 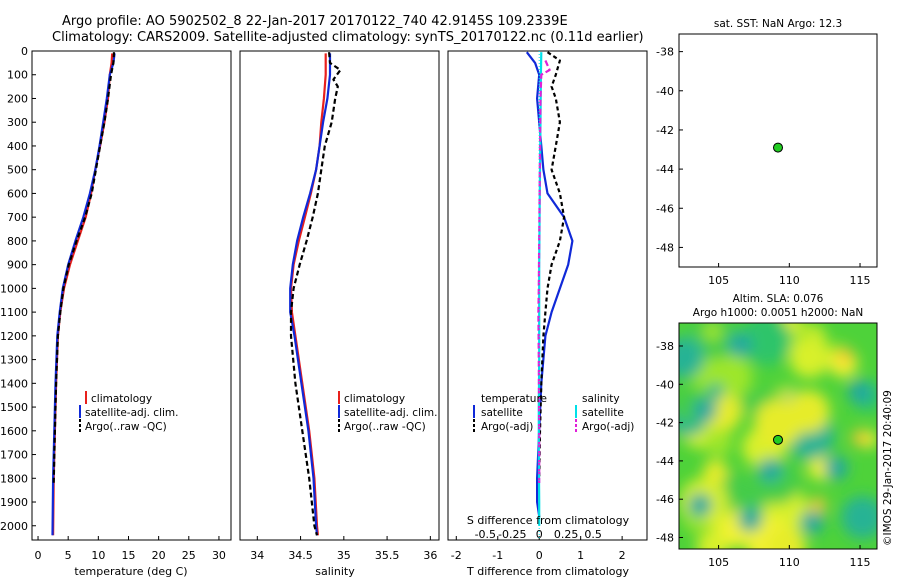 What do you see at coordinates (14, 502) in the screenshot?
I see `depth-tick-label: 1900` at bounding box center [14, 502].